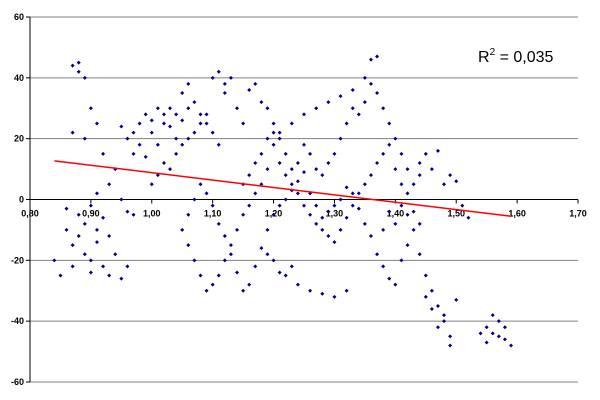 The width and height of the screenshot is (600, 400). I want to click on ytick-label-0: 60, so click(19, 17).